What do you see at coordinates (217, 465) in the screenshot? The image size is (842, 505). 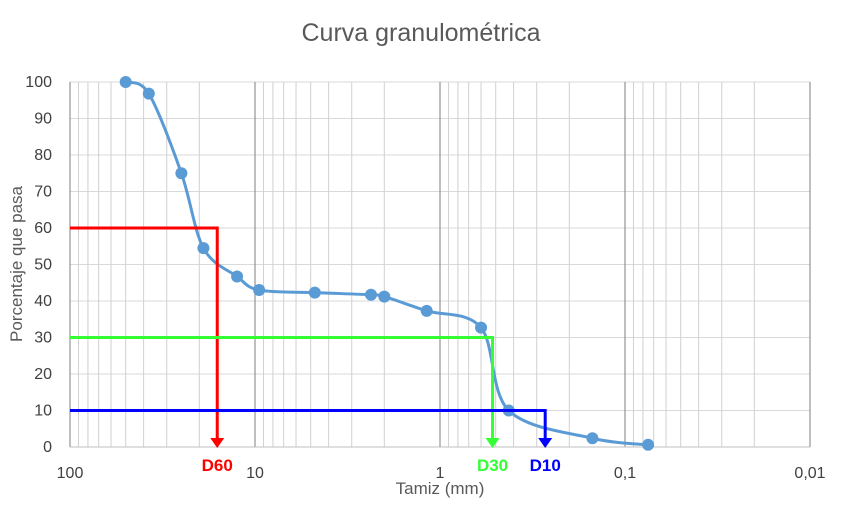 I see `annotation-label-d60: D60` at bounding box center [217, 465].